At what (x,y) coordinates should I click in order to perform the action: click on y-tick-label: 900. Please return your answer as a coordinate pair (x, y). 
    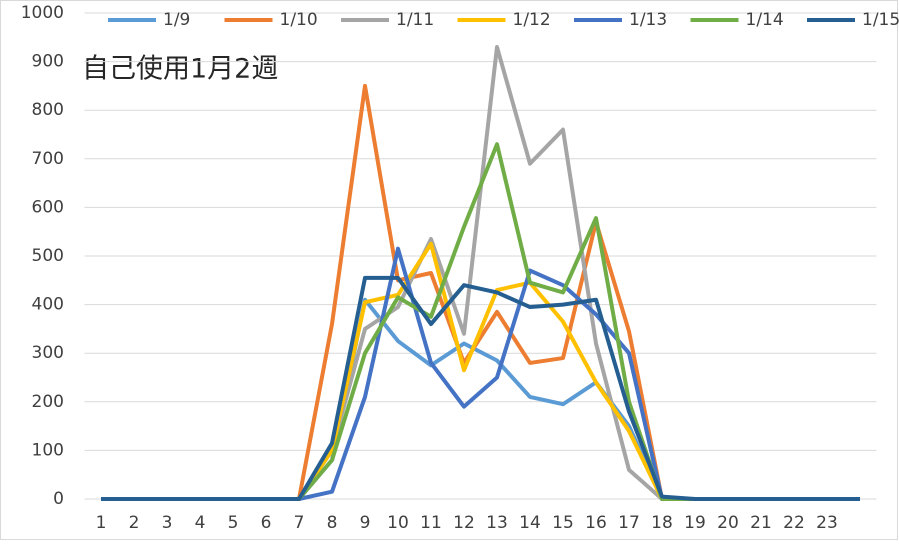
    Looking at the image, I should click on (48, 62).